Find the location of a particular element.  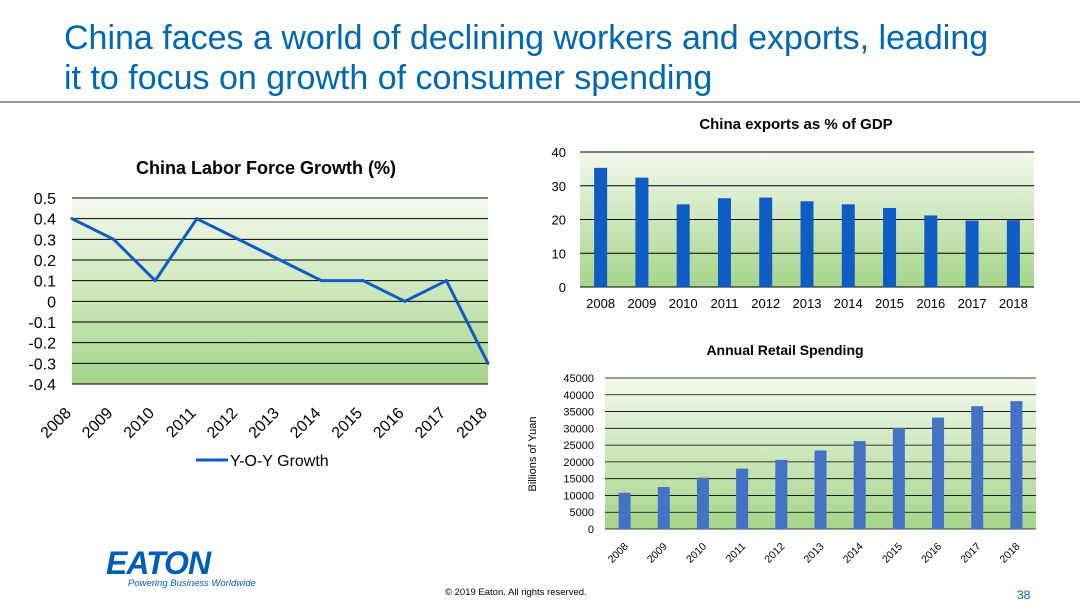

exports-x-tick-label: 2008 is located at coordinates (600, 303).